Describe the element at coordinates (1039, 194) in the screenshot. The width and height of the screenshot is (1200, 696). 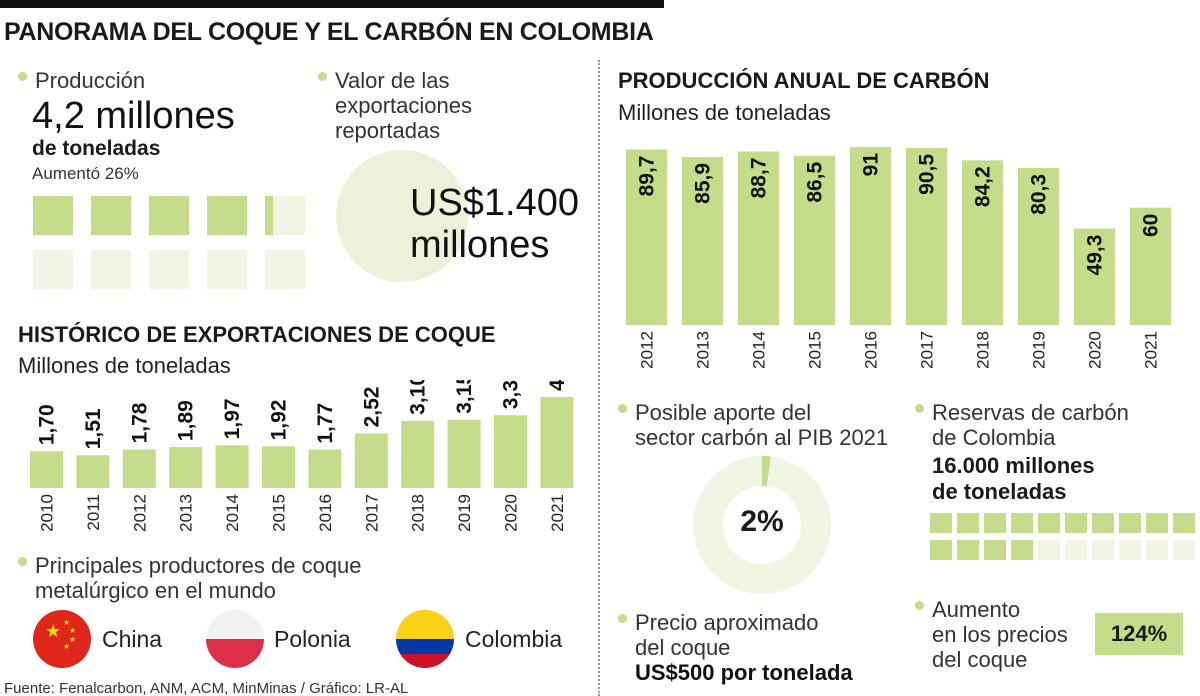
I see `bar-value-label: 80,3` at that location.